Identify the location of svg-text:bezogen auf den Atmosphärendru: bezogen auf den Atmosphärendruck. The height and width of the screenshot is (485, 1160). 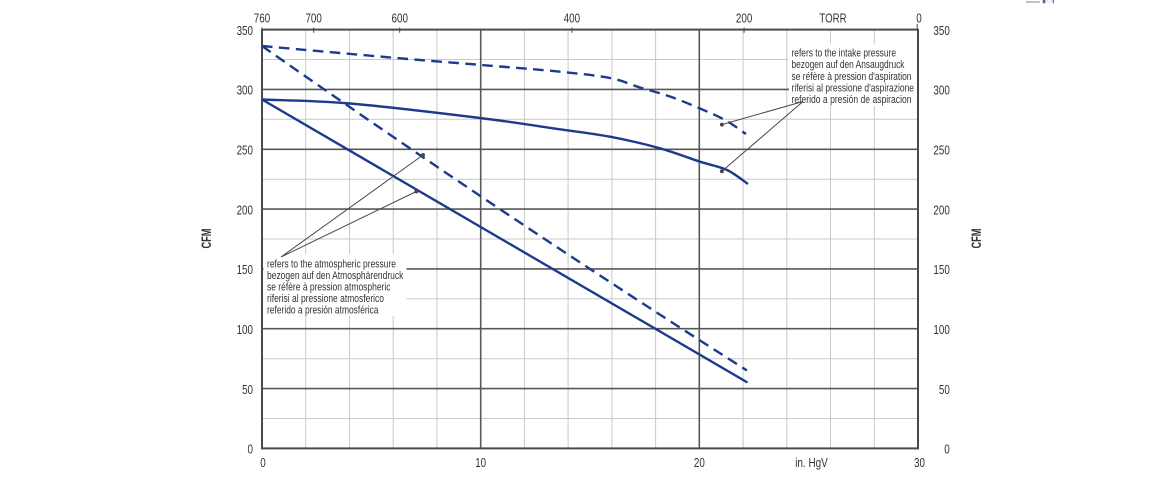
(335, 276).